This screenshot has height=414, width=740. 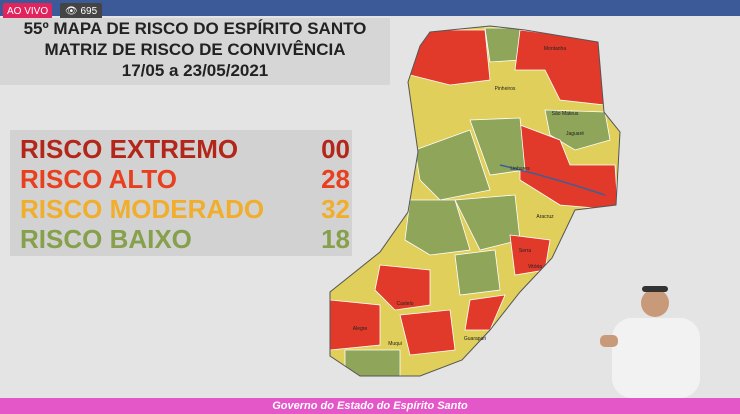 What do you see at coordinates (555, 49) in the screenshot?
I see `map-label: Montanha` at bounding box center [555, 49].